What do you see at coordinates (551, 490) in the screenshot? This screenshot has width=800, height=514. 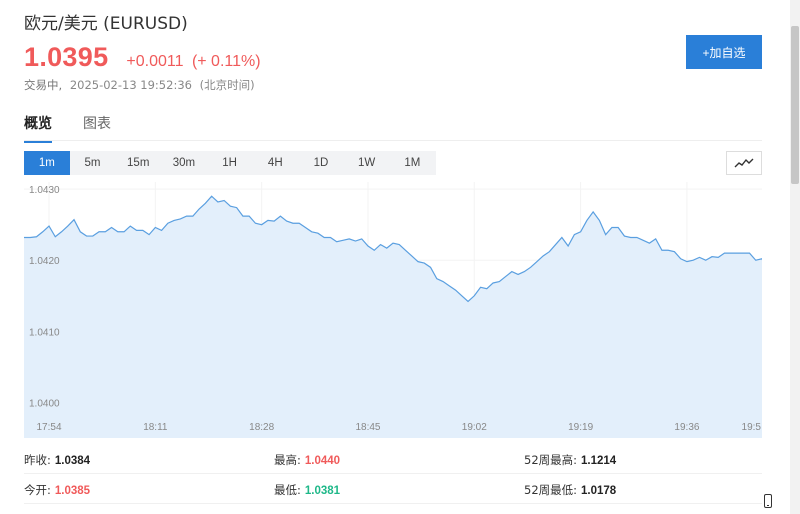 I see `stat-label: 52周最低:` at bounding box center [551, 490].